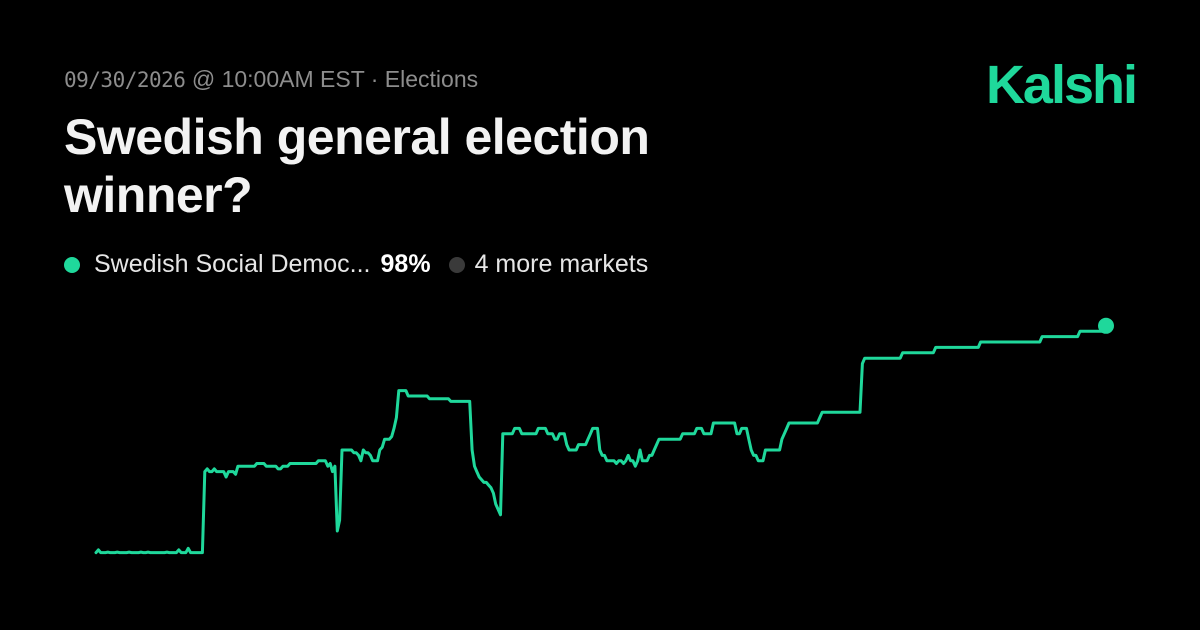 Image resolution: width=1200 pixels, height=630 pixels. What do you see at coordinates (357, 166) in the screenshot?
I see `page-title: Swedish general election winner?` at bounding box center [357, 166].